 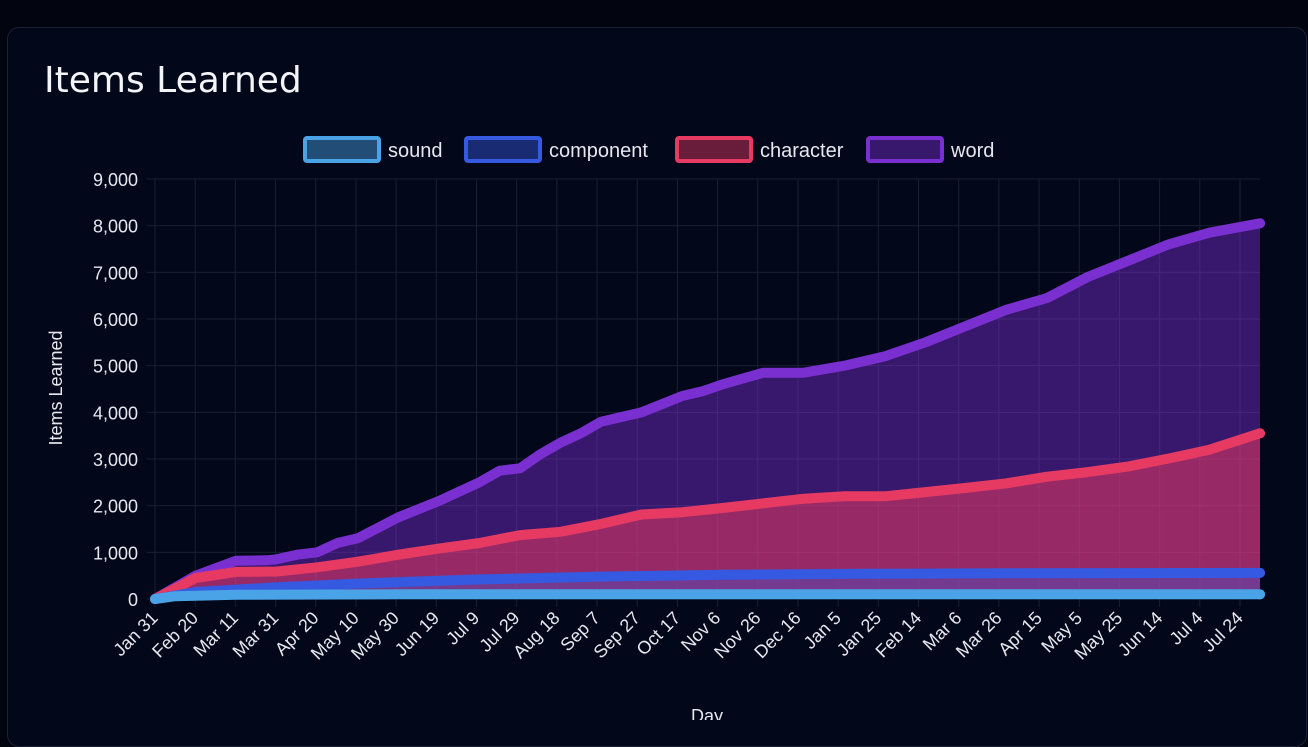 What do you see at coordinates (115, 273) in the screenshot?
I see `y-tick-label: 7,000` at bounding box center [115, 273].